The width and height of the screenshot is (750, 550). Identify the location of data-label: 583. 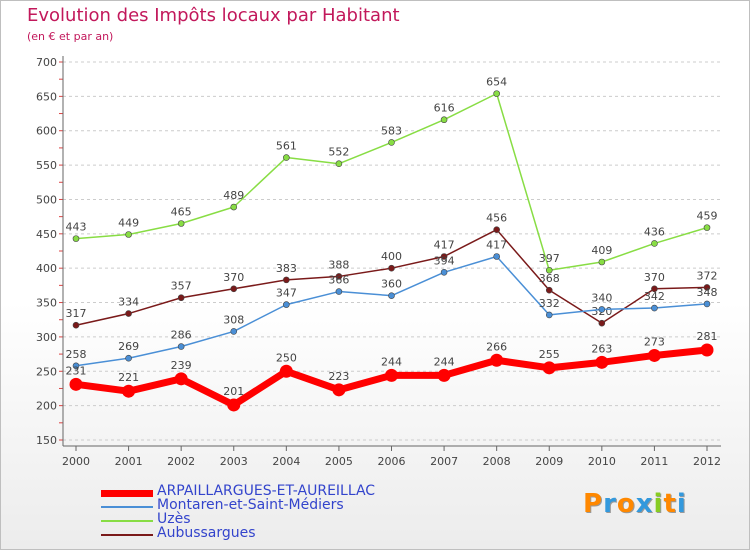
(391, 130).